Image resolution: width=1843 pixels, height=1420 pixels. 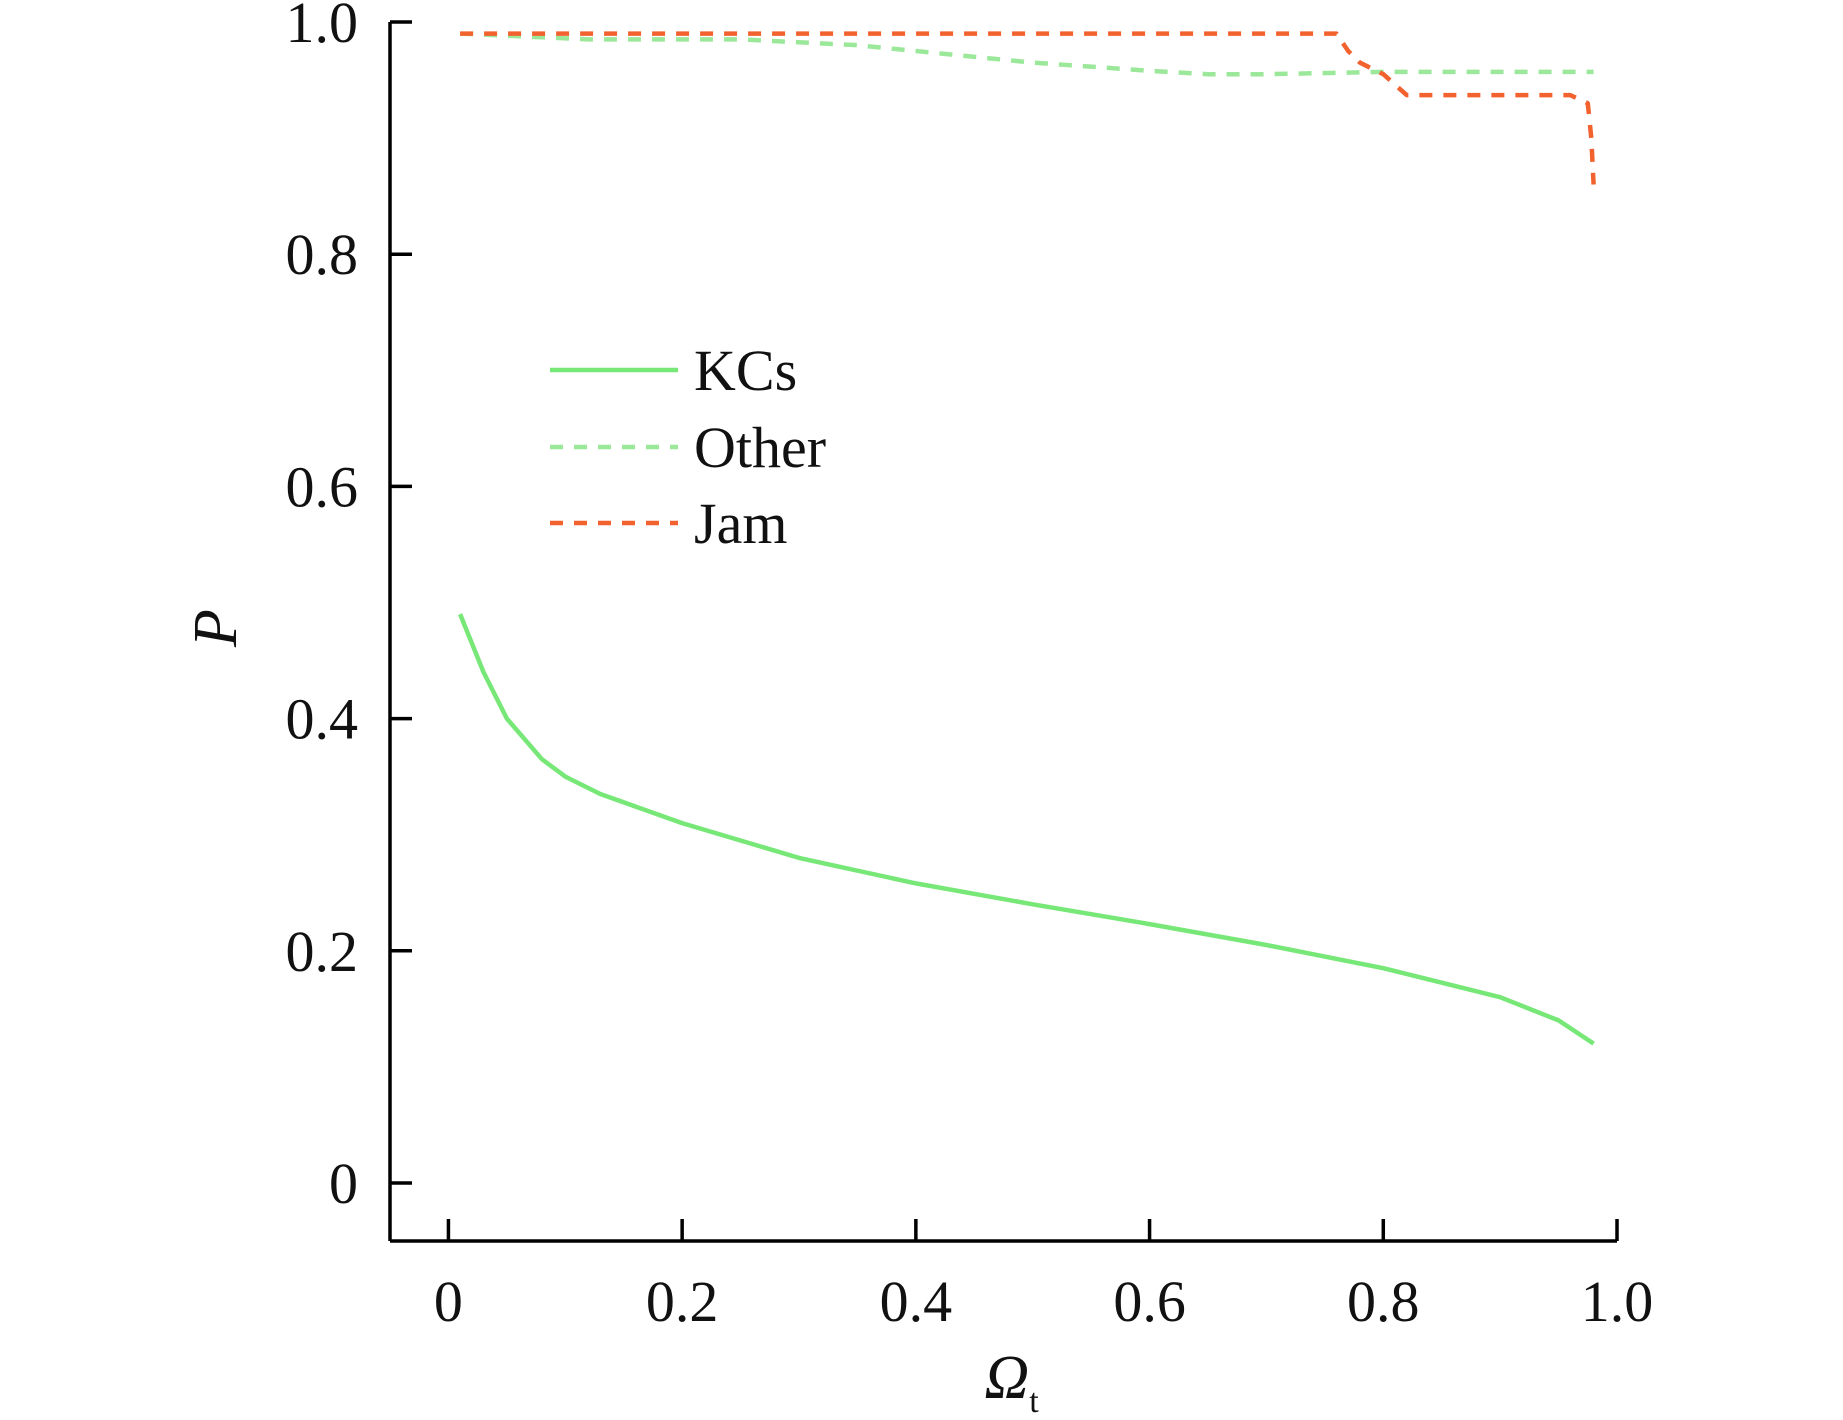 I want to click on y-tick-label: 0.6, so click(x=322, y=486).